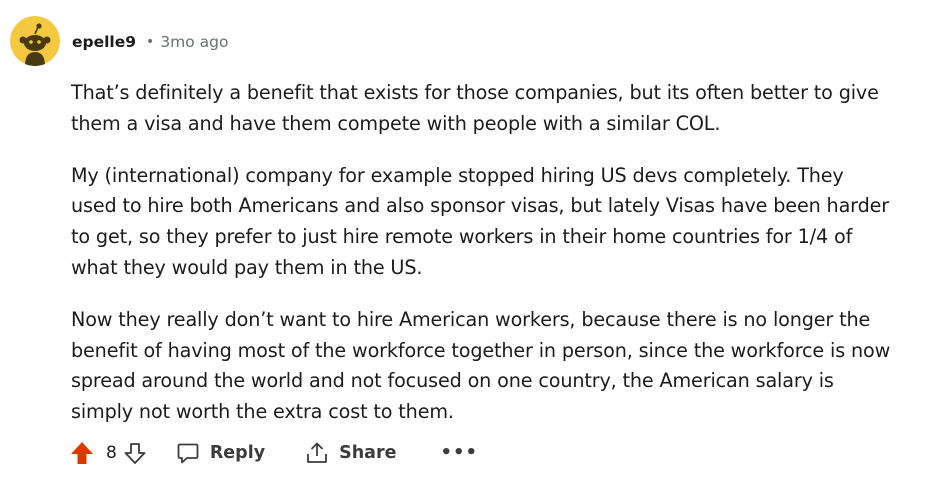  What do you see at coordinates (368, 453) in the screenshot?
I see `share-label: Share` at bounding box center [368, 453].